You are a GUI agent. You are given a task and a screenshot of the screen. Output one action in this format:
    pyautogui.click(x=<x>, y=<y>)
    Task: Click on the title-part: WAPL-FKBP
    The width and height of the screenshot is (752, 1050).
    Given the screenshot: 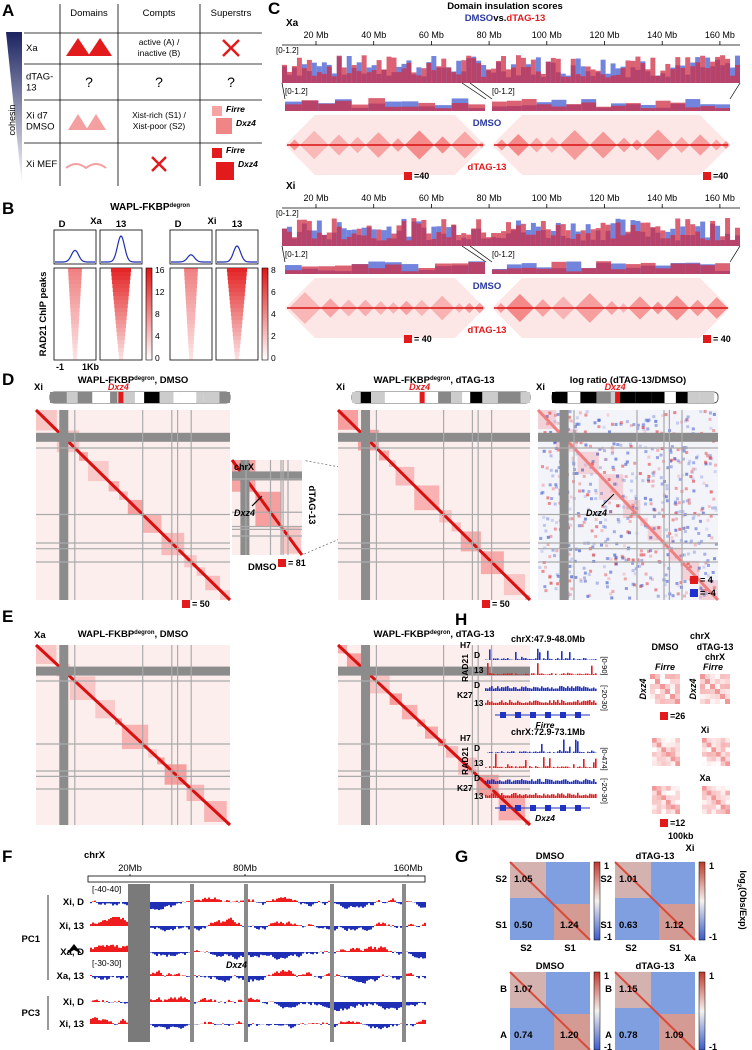 What is the action you would take?
    pyautogui.click(x=140, y=207)
    